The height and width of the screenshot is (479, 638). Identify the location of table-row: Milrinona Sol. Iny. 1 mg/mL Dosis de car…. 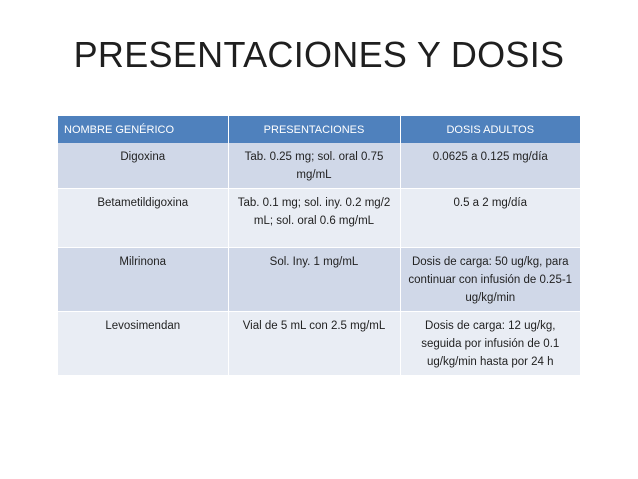
(319, 279).